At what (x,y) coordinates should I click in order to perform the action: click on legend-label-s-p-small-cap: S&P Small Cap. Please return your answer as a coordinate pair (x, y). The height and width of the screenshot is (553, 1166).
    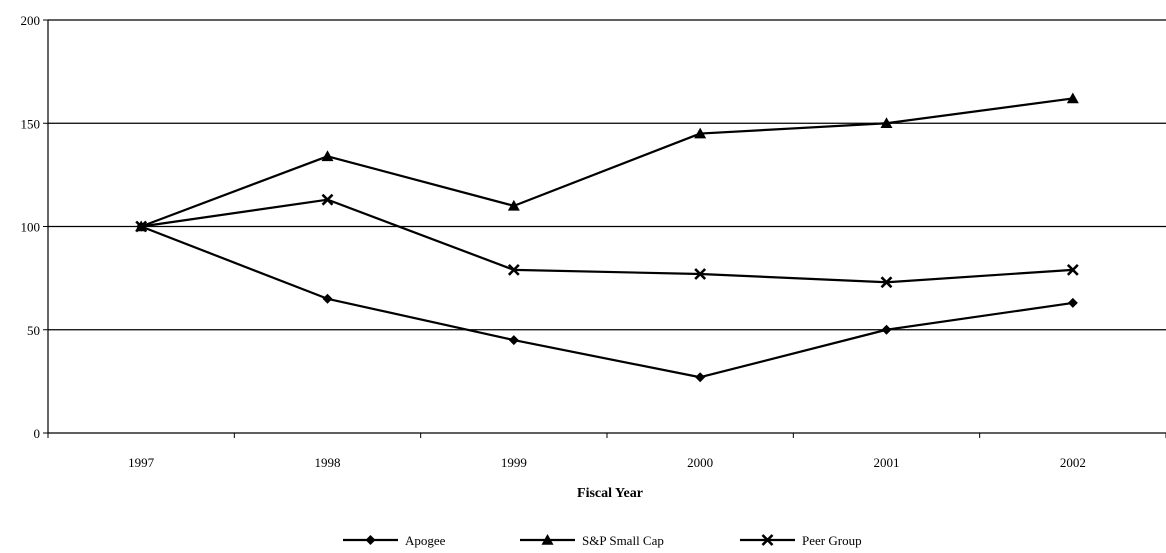
    Looking at the image, I should click on (623, 540).